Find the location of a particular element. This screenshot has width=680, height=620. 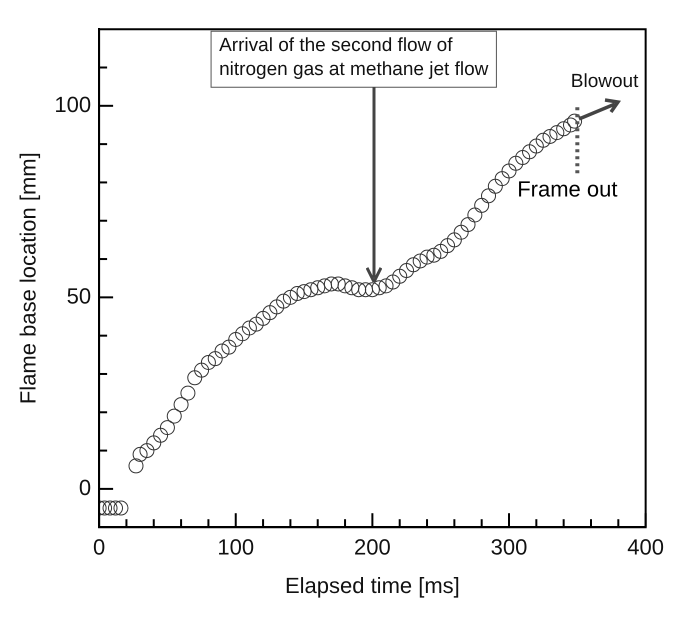

x-tick-label: 300 is located at coordinates (509, 547).